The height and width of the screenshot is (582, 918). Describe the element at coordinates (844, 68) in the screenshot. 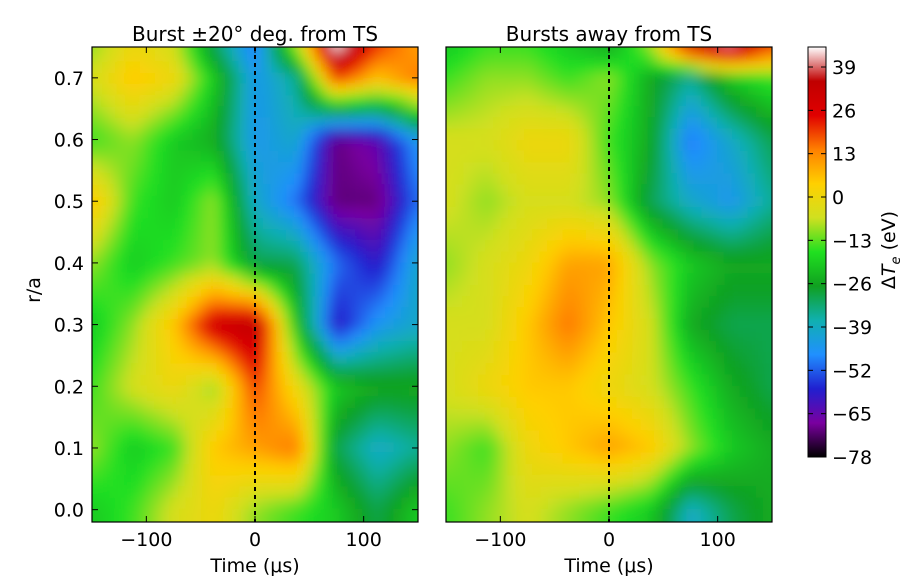

I see `colorbar-tick-label: 39` at that location.